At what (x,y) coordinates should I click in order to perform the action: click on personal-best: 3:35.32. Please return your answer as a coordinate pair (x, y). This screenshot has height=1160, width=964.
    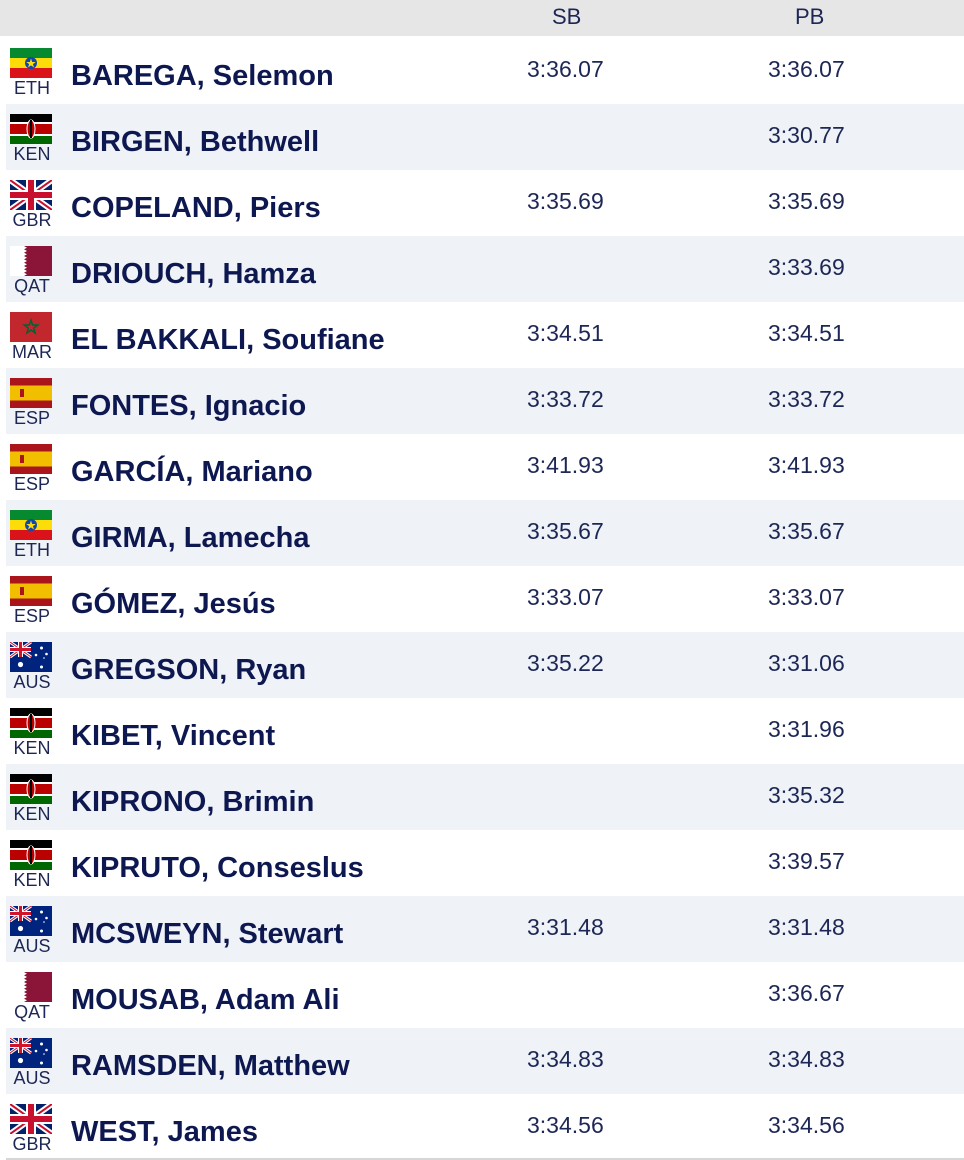
    Looking at the image, I should click on (806, 795).